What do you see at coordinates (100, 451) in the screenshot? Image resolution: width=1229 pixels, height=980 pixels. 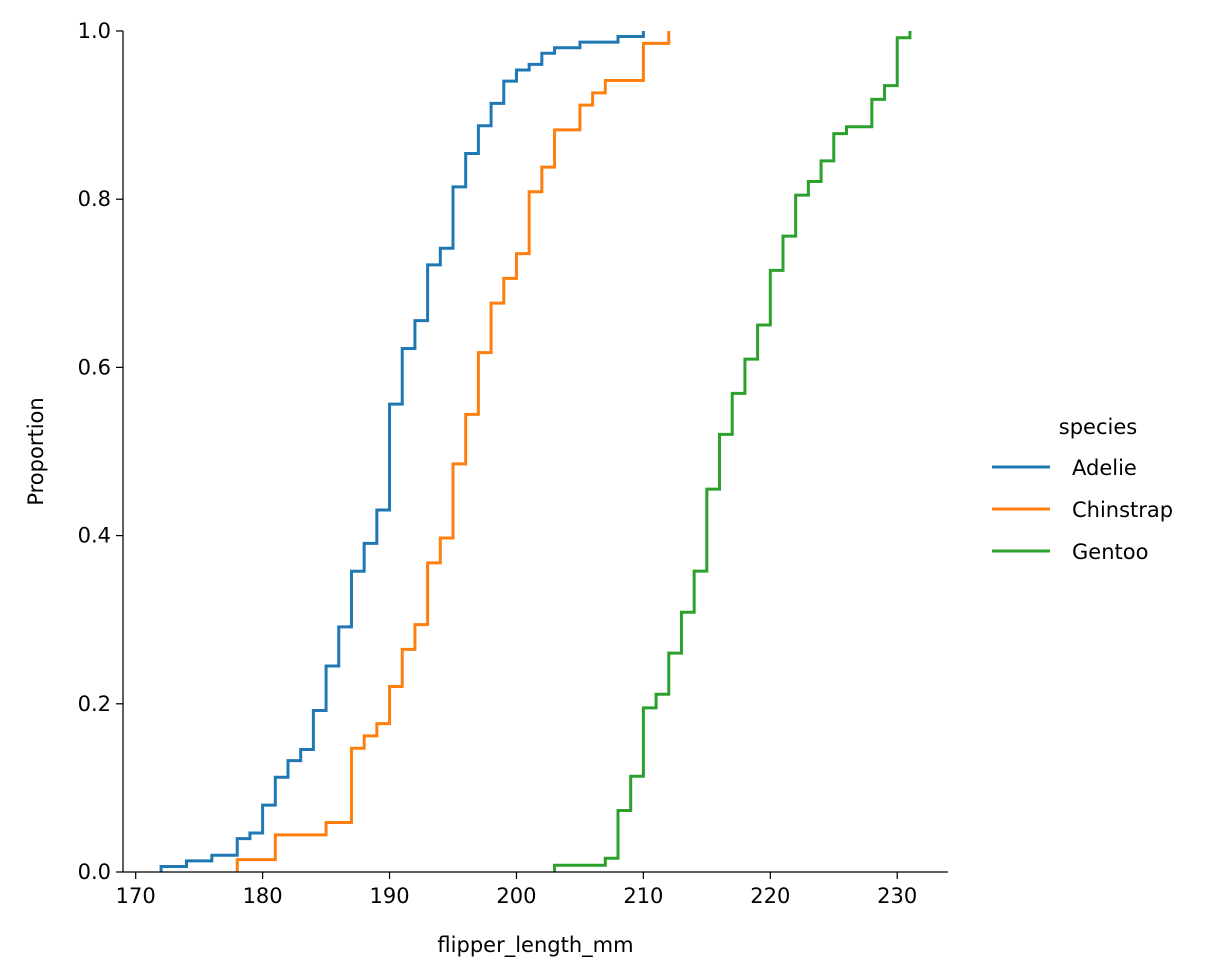 I see `y-ticks: 0.0 0.2 0.4 0.6 0.8 1.0` at bounding box center [100, 451].